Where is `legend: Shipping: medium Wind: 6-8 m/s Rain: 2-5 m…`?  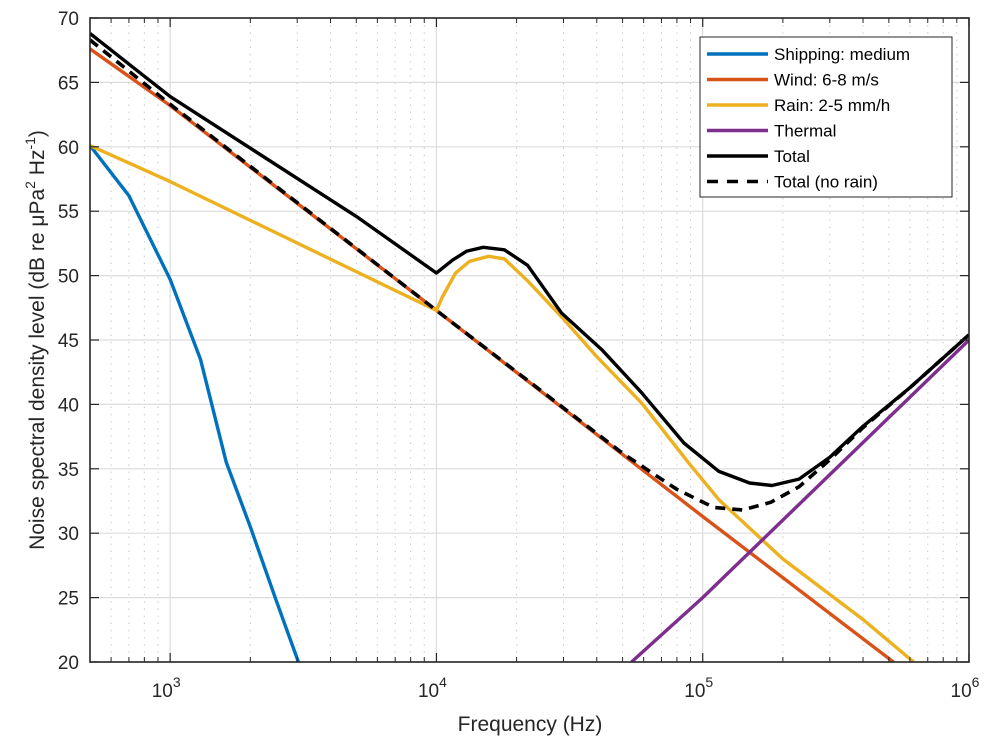
legend: Shipping: medium Wind: 6-8 m/s Rain: 2-5 m… is located at coordinates (826, 117).